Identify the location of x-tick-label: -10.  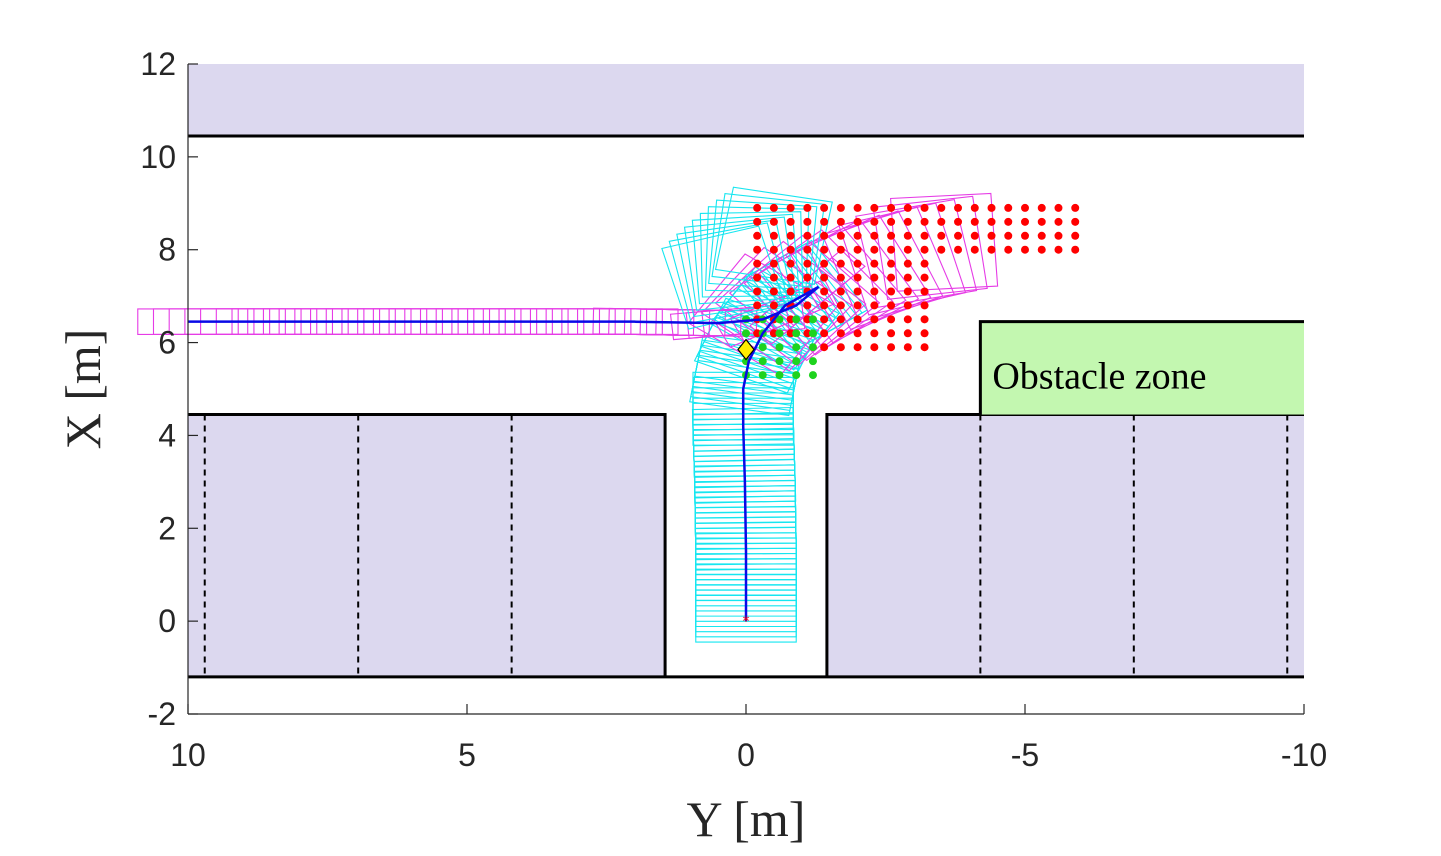
(1304, 755).